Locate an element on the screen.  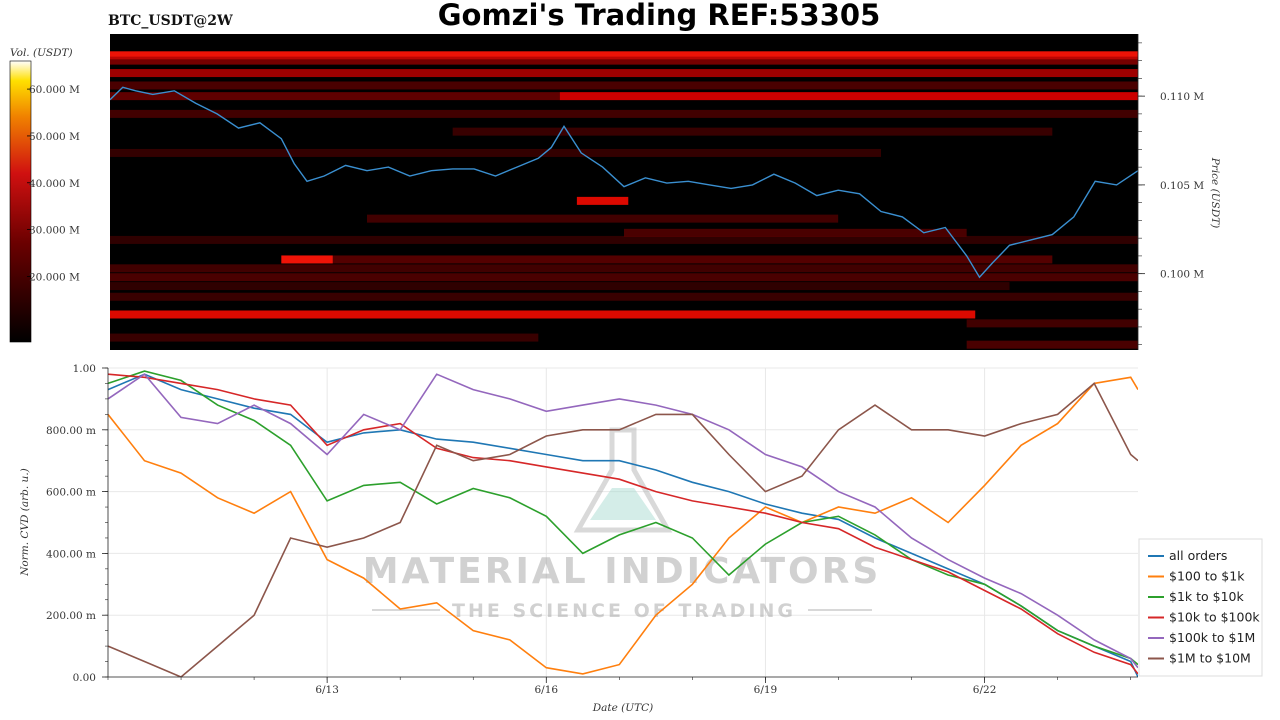
colorbar-tick-label: 40.000 M is located at coordinates (54, 184).